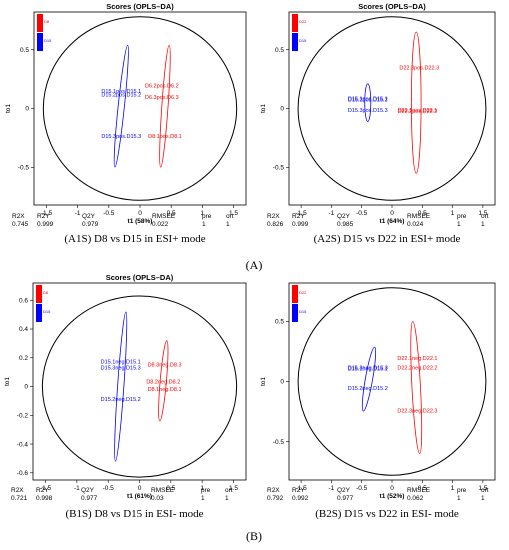 This screenshot has height=550, width=509. I want to click on panel-caption: (B1S) D8 vs D15 in ESI- mode, so click(134, 514).